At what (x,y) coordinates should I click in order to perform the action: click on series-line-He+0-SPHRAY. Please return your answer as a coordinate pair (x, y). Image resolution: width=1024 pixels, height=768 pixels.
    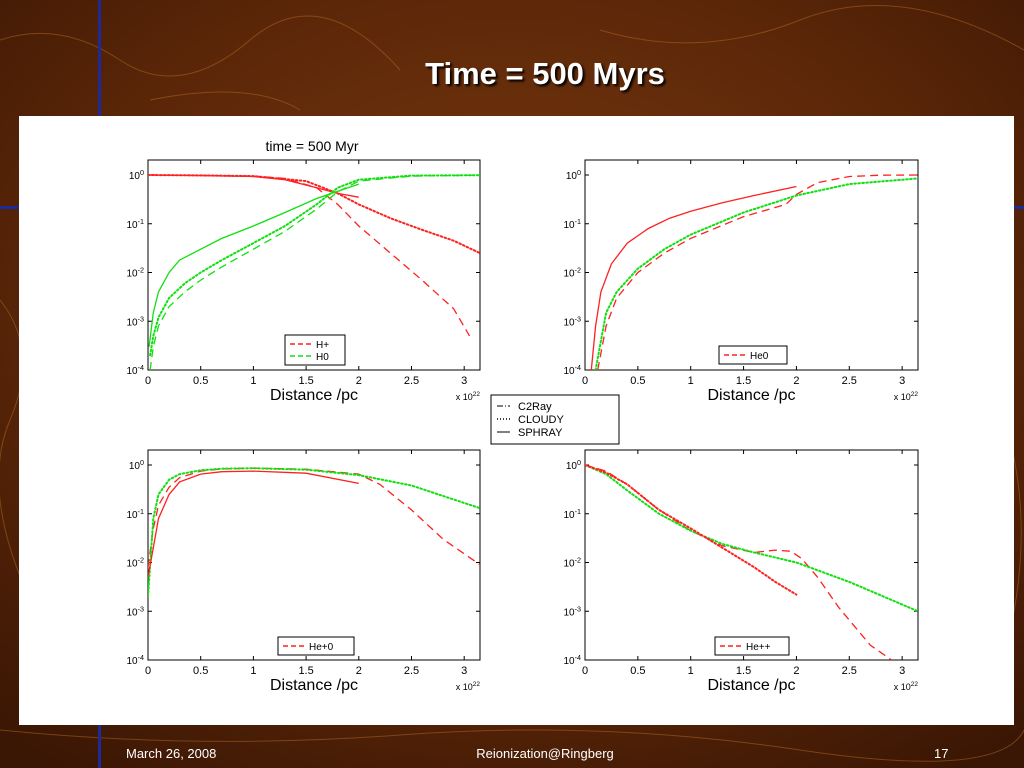
    Looking at the image, I should click on (253, 524).